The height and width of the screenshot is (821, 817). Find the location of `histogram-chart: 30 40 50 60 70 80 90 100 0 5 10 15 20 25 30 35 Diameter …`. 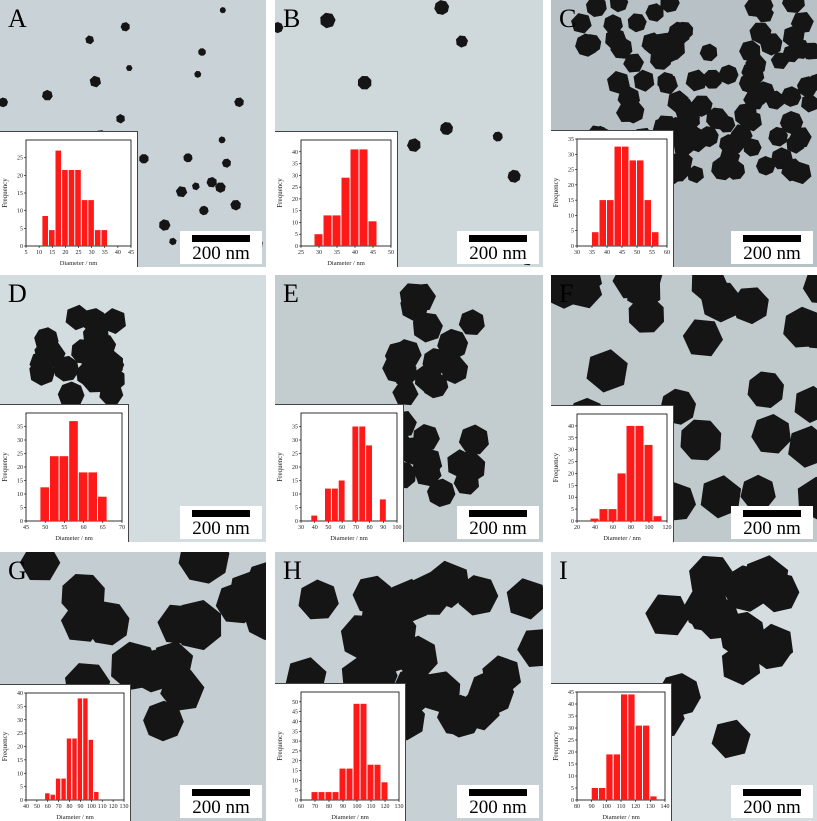

histogram-chart: 30 40 50 60 70 80 90 100 0 5 10 15 20 25 30 35 Diameter … is located at coordinates (339, 477).